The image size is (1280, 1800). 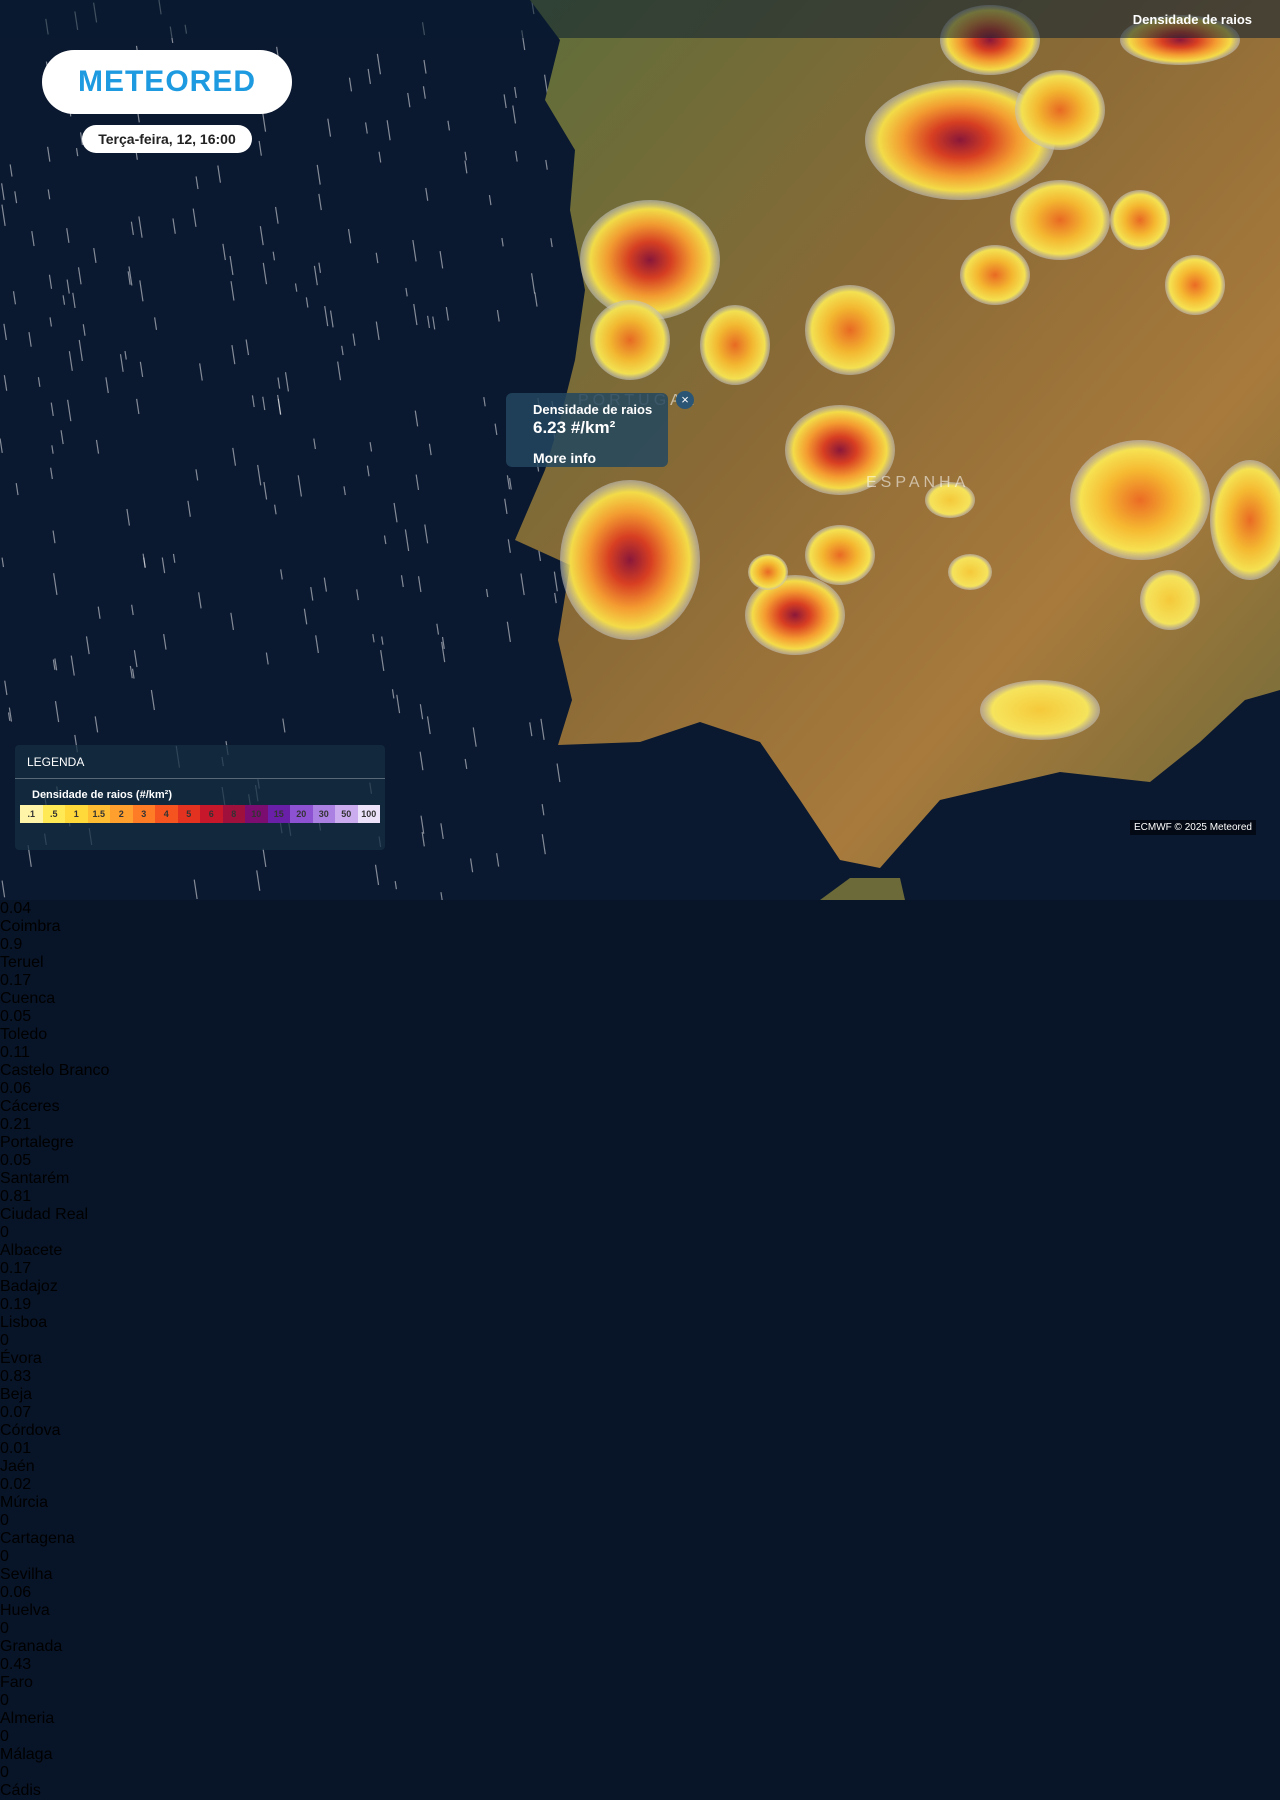 What do you see at coordinates (640, 1152) in the screenshot?
I see `city-label: Portalegre 0.05` at bounding box center [640, 1152].